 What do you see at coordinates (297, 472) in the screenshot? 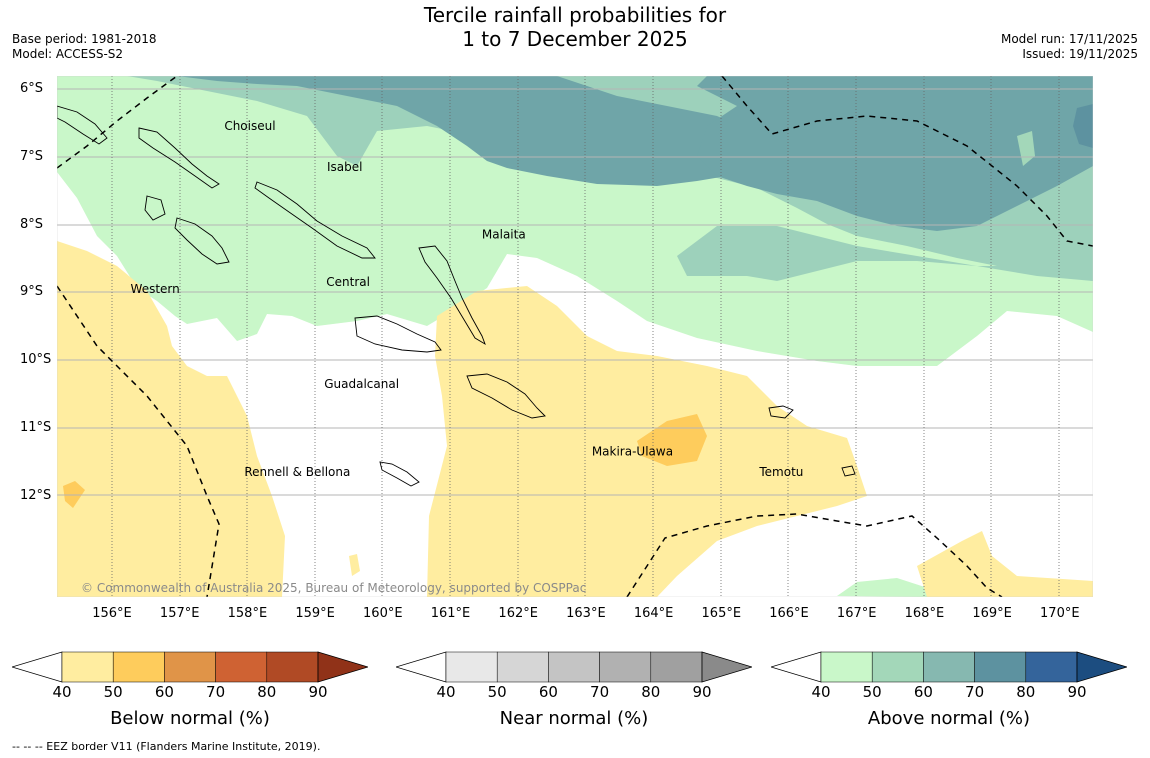
I see `place-label-rennell-bellona: Rennell & Bellona` at bounding box center [297, 472].